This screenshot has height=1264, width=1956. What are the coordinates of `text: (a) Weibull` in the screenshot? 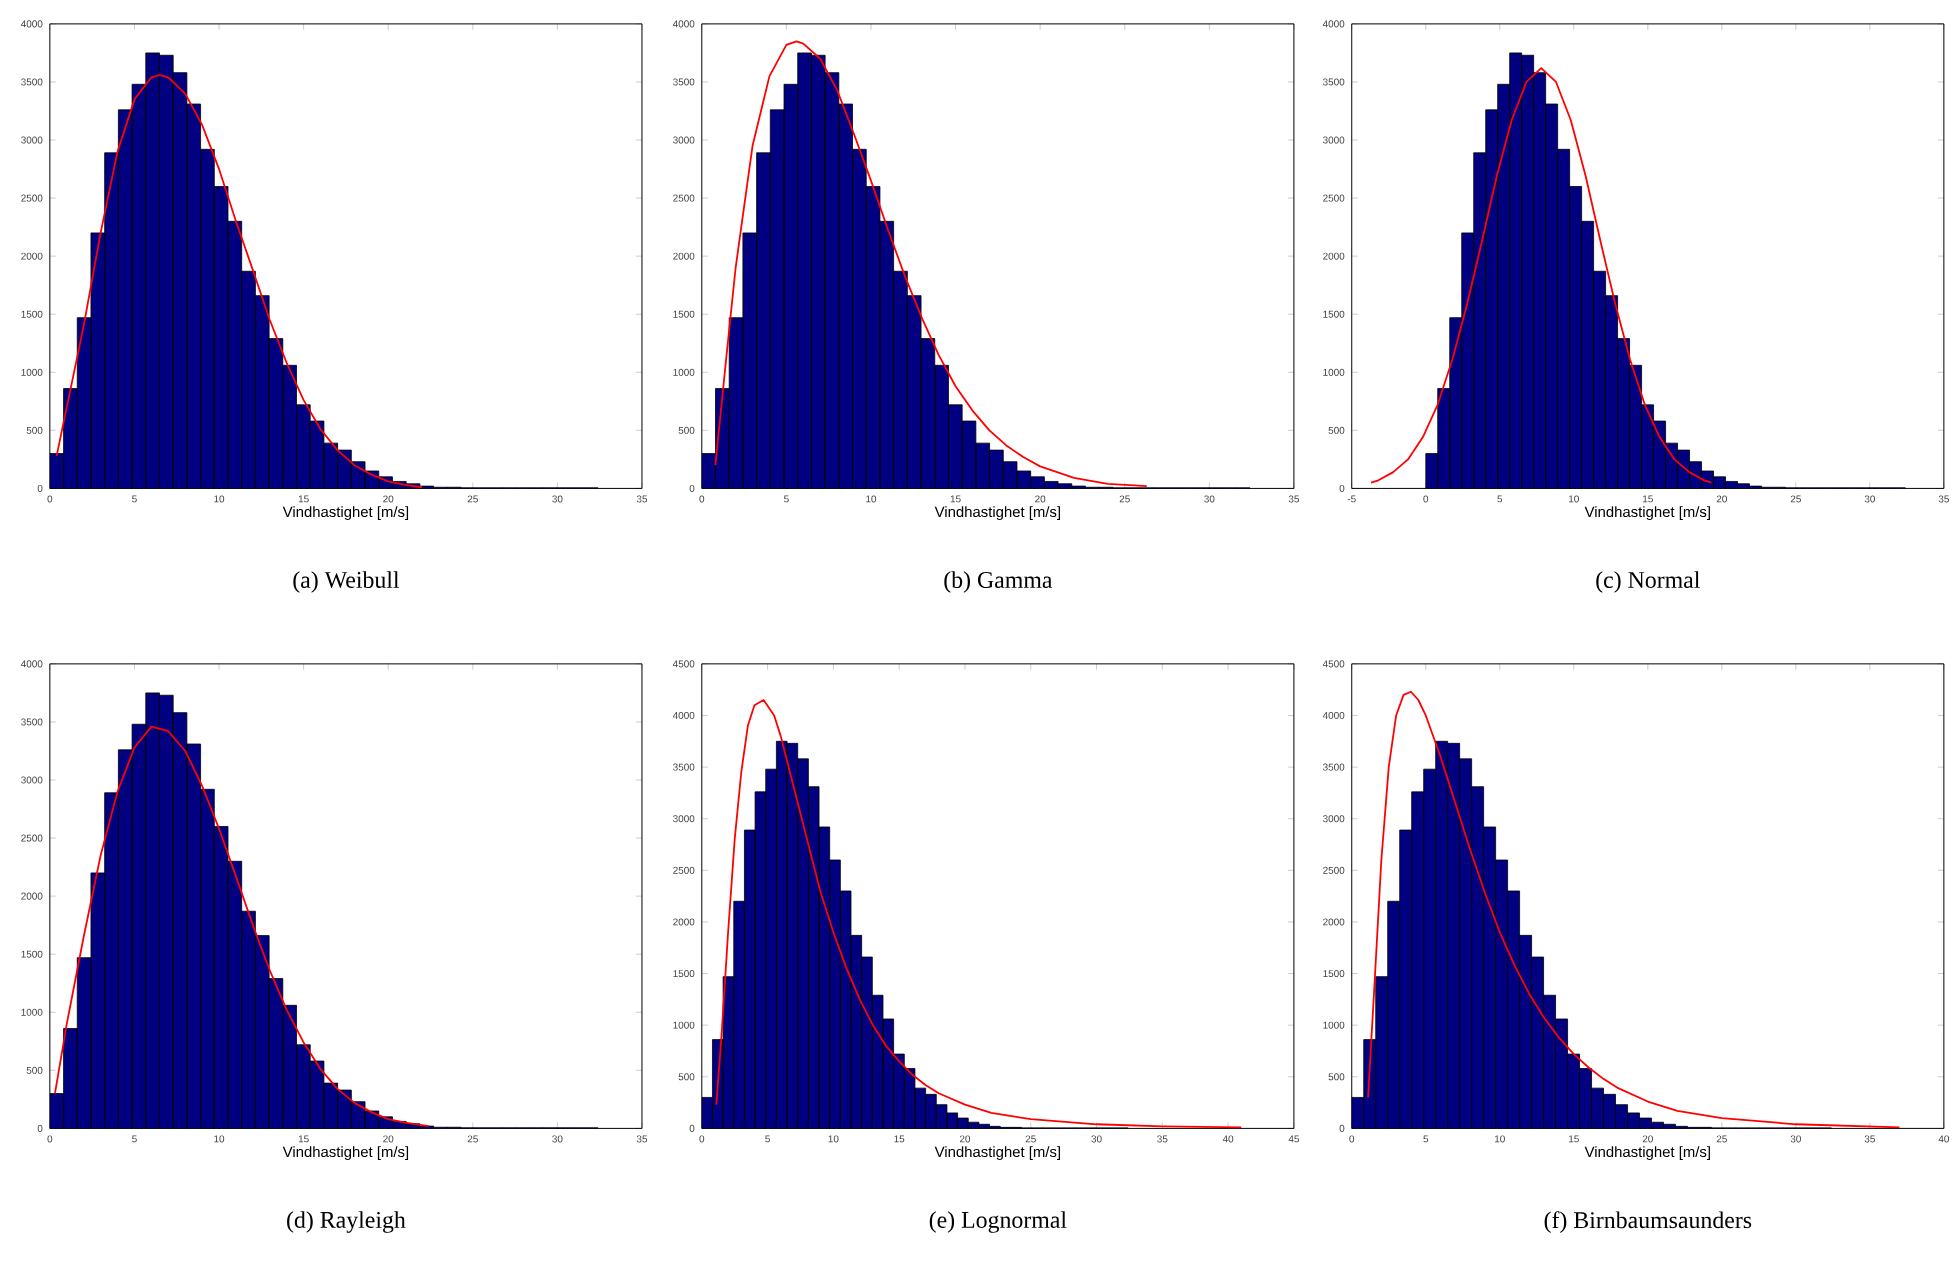 It's located at (346, 582).